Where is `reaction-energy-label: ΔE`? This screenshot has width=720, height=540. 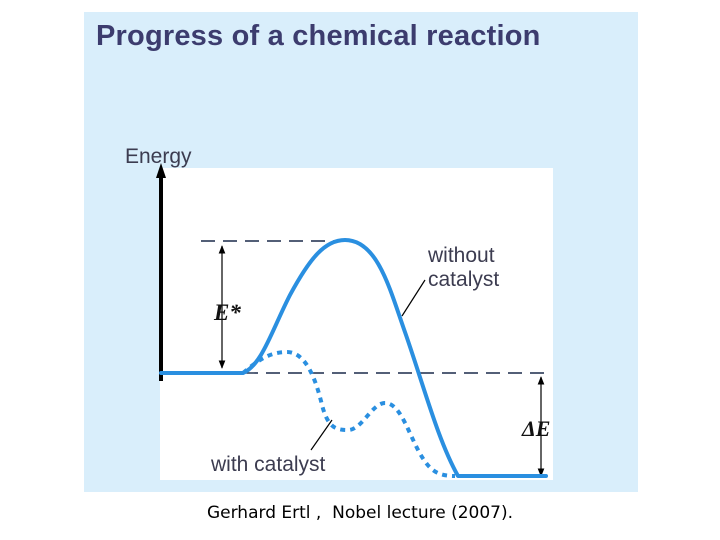 reaction-energy-label: ΔE is located at coordinates (535, 428).